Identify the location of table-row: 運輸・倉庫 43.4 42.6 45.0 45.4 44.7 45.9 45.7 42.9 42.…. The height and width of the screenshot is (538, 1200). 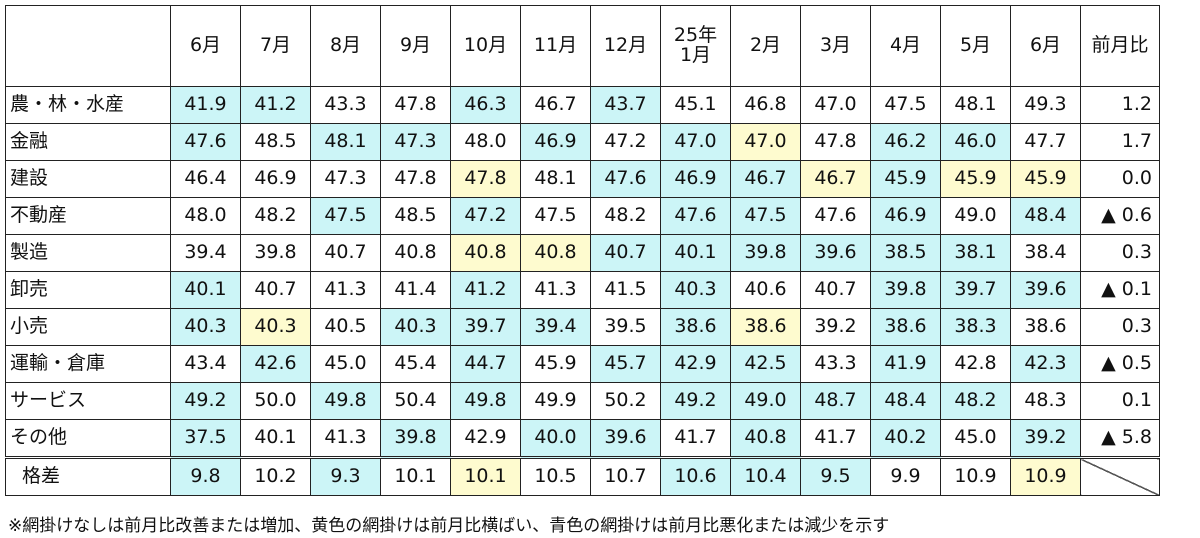
(582, 364).